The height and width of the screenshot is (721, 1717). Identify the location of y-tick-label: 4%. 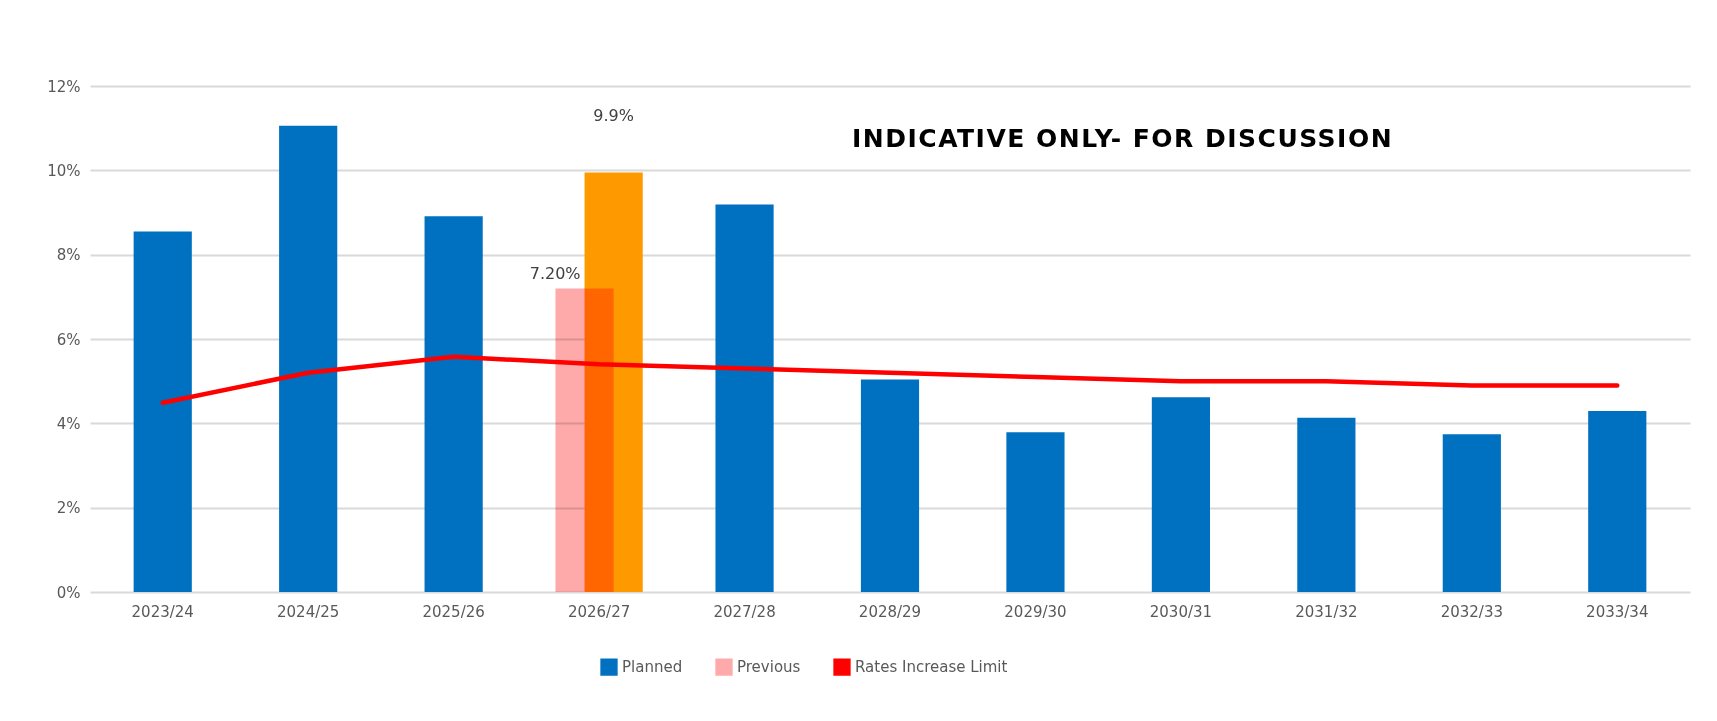
(68, 423).